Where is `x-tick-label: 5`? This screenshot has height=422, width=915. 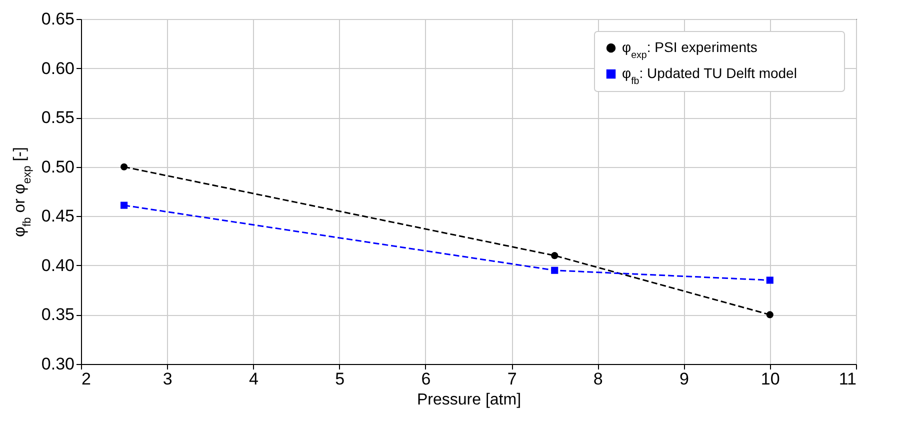
x-tick-label: 5 is located at coordinates (340, 379).